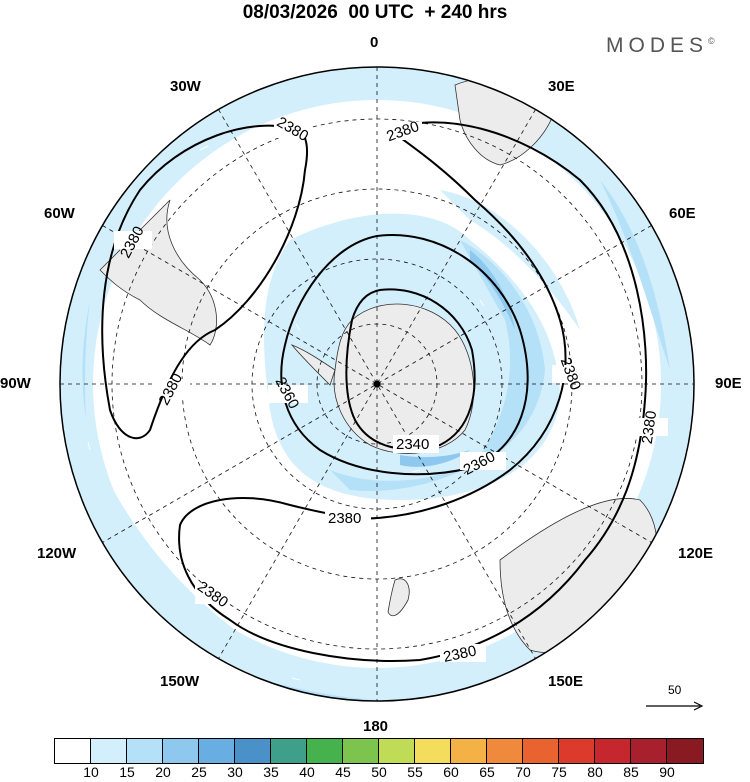 This screenshot has width=750, height=782. Describe the element at coordinates (487, 772) in the screenshot. I see `colorbar-tick-label: 65` at that location.